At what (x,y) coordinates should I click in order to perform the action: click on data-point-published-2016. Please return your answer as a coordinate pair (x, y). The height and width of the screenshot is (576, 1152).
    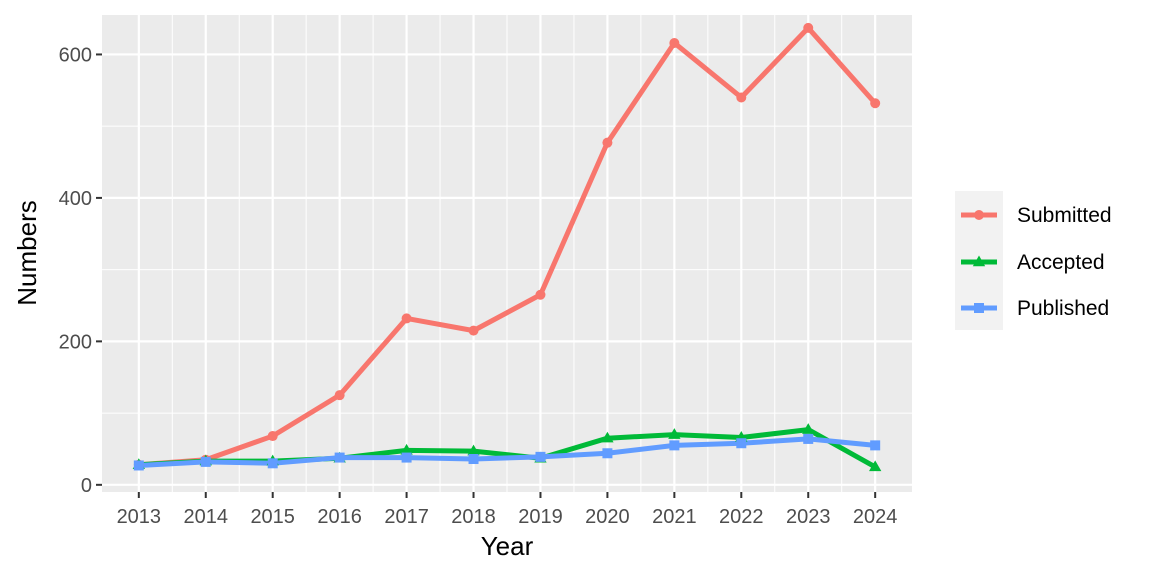
    Looking at the image, I should click on (339, 457).